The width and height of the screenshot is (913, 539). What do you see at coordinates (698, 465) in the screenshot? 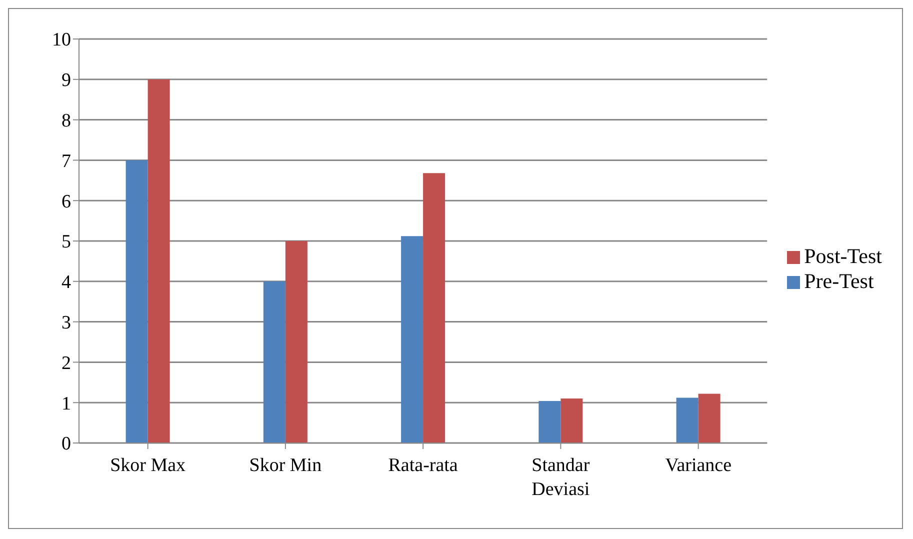
I see `x-tick-label: Variance` at bounding box center [698, 465].